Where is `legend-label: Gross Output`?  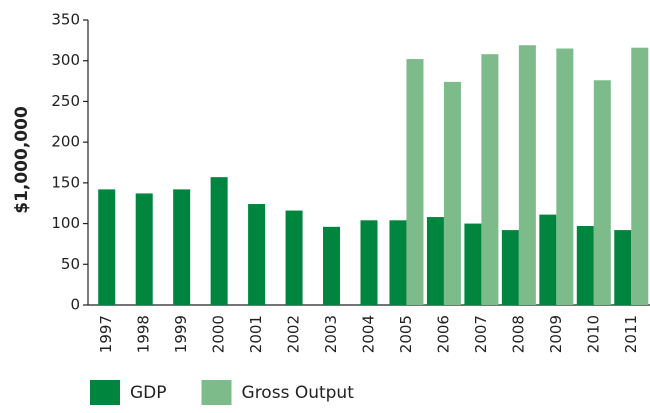
legend-label: Gross Output is located at coordinates (298, 393).